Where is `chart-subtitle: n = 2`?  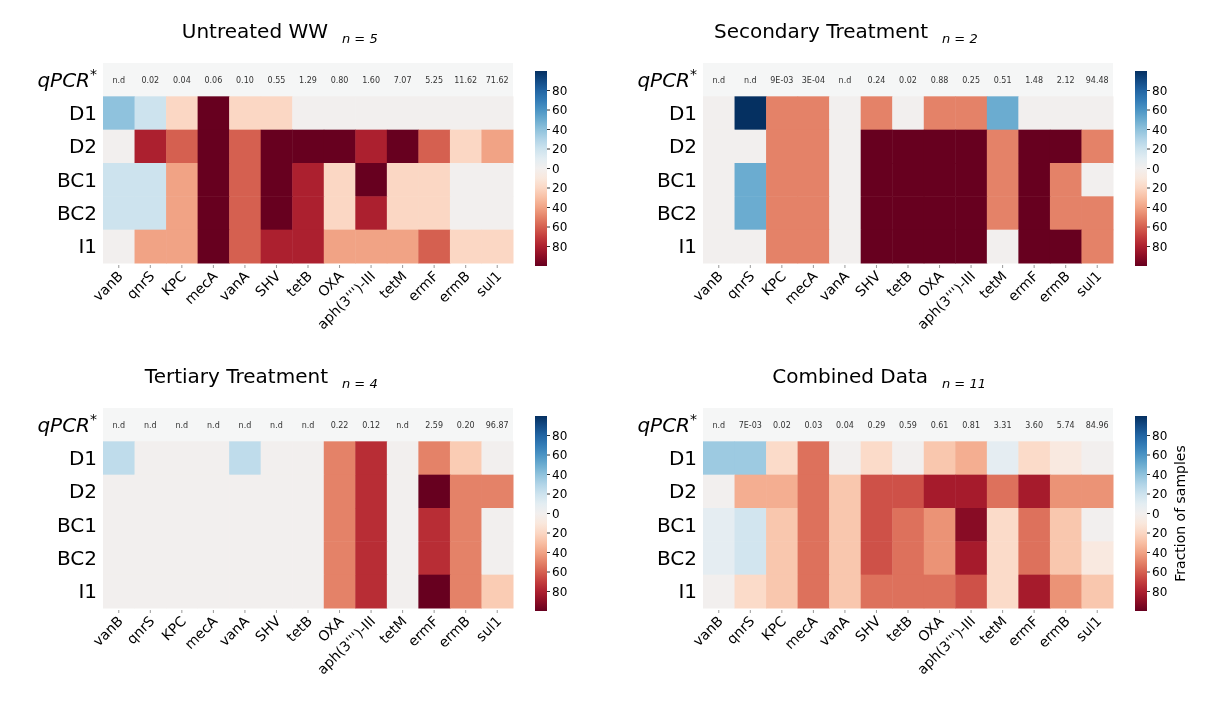 chart-subtitle: n = 2 is located at coordinates (960, 38).